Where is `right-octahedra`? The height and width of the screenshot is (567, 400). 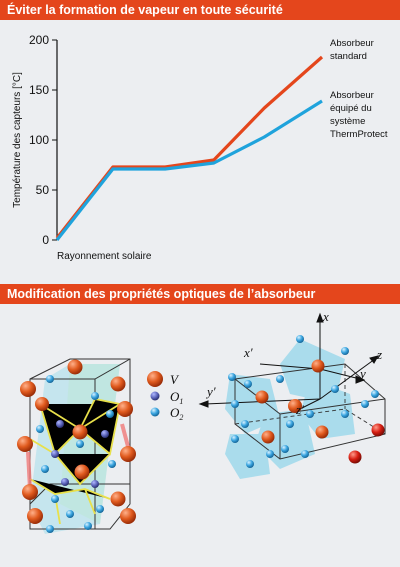
right-octahedra is located at coordinates (290, 409).